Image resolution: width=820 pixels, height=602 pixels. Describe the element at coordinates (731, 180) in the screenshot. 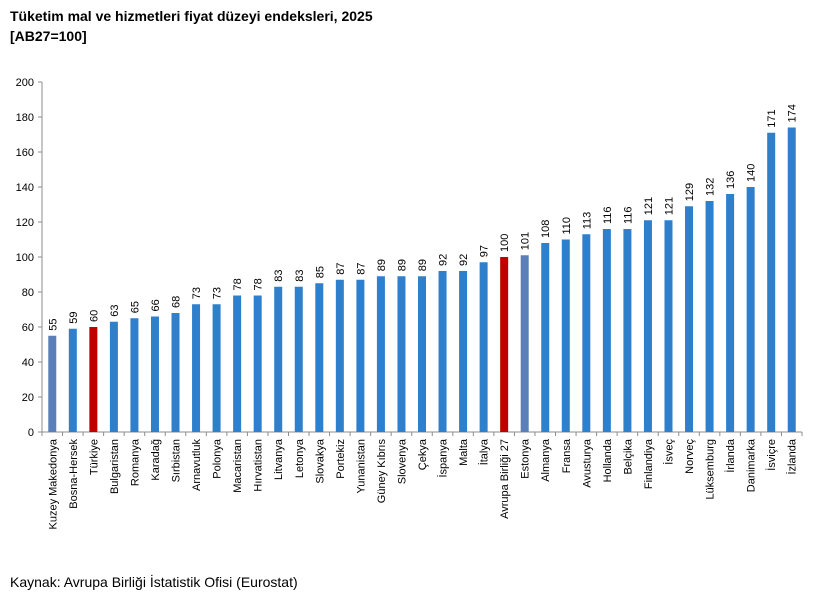

I see `data-label: 136` at that location.